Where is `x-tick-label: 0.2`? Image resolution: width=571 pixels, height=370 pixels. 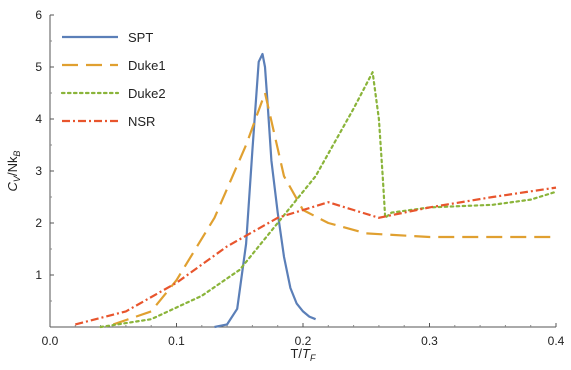 x-tick-label: 0.2 is located at coordinates (303, 341).